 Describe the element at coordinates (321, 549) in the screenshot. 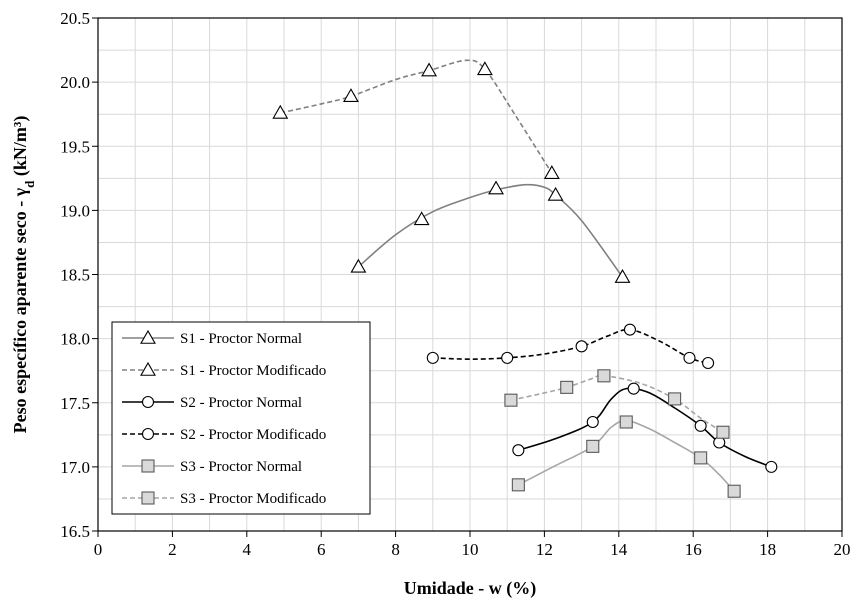

I see `x-tick-label: 6` at that location.